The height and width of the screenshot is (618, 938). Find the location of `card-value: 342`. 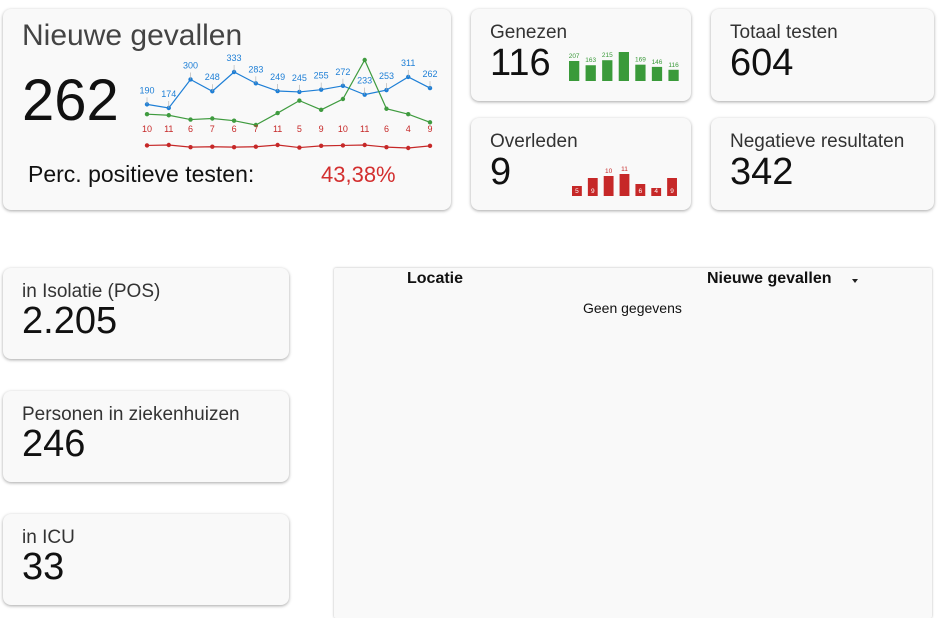

card-value: 342 is located at coordinates (762, 172).